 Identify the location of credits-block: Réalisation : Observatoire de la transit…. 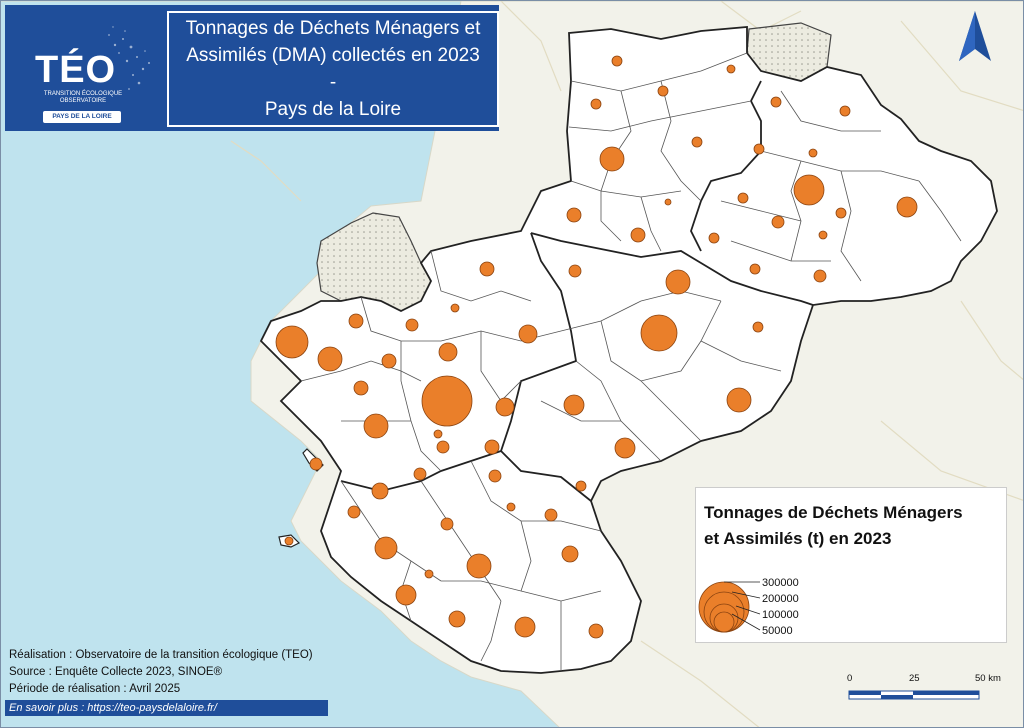
(161, 672).